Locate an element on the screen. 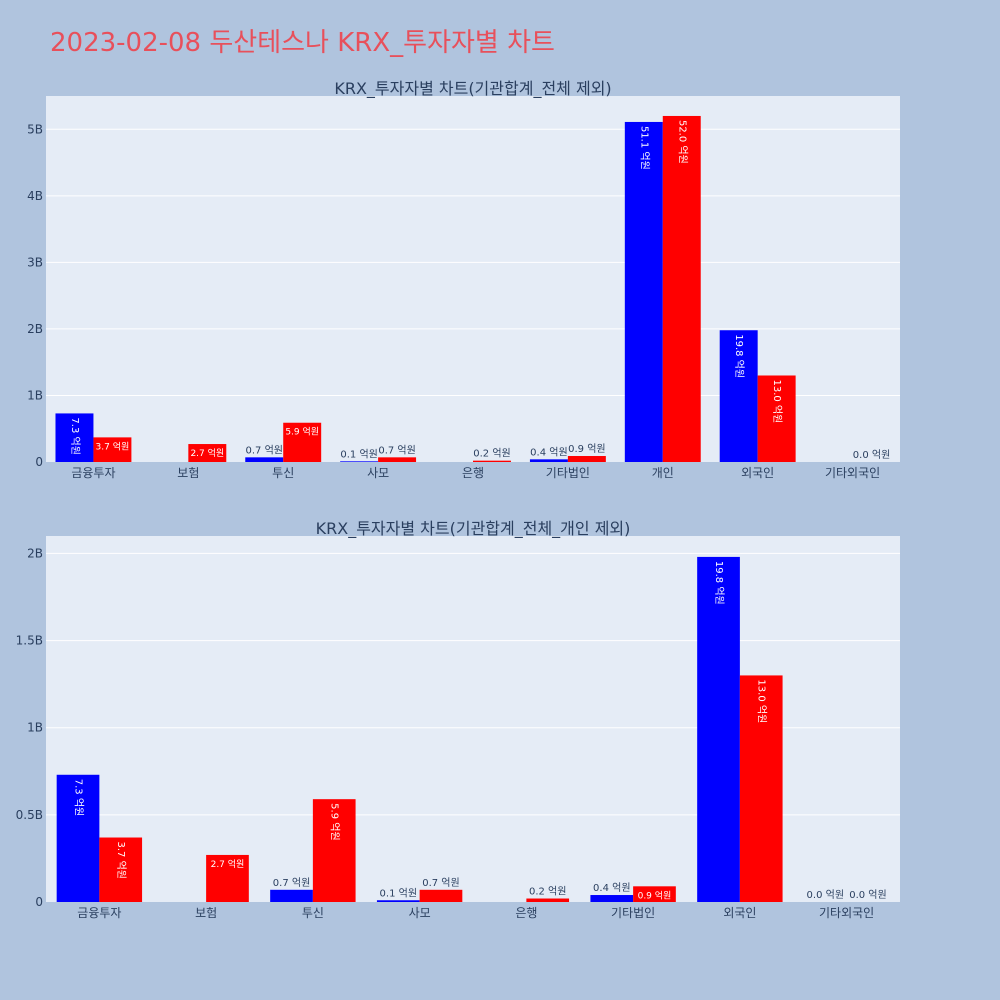 This screenshot has height=1000, width=1000. y-tick-label: 5B is located at coordinates (35, 129).